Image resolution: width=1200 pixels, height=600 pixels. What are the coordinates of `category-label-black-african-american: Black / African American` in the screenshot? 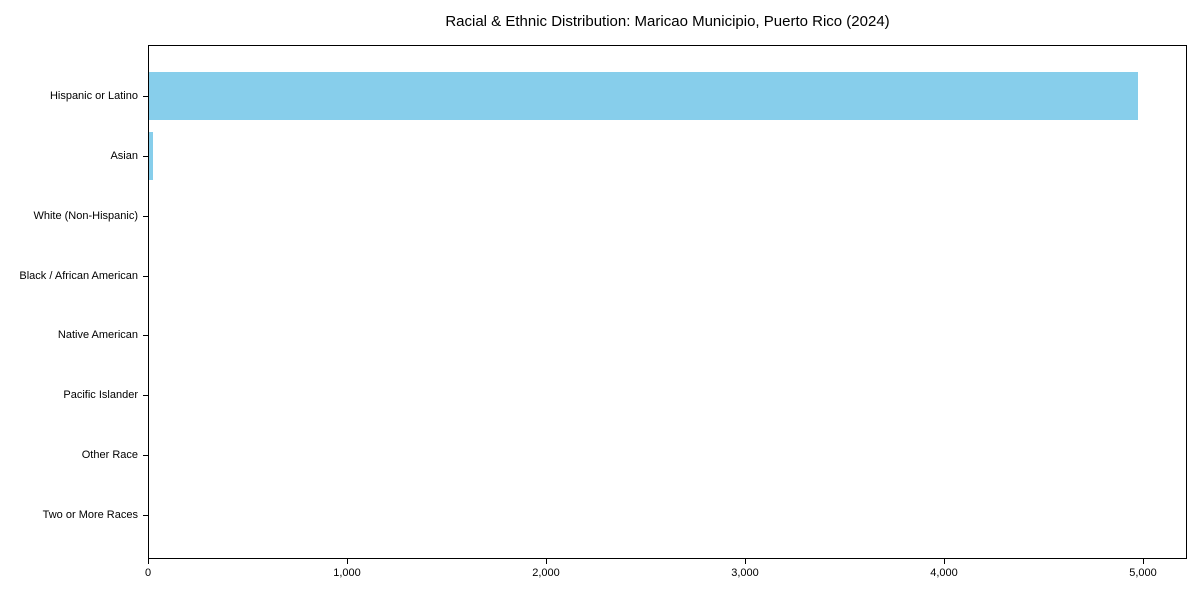 It's located at (78, 276).